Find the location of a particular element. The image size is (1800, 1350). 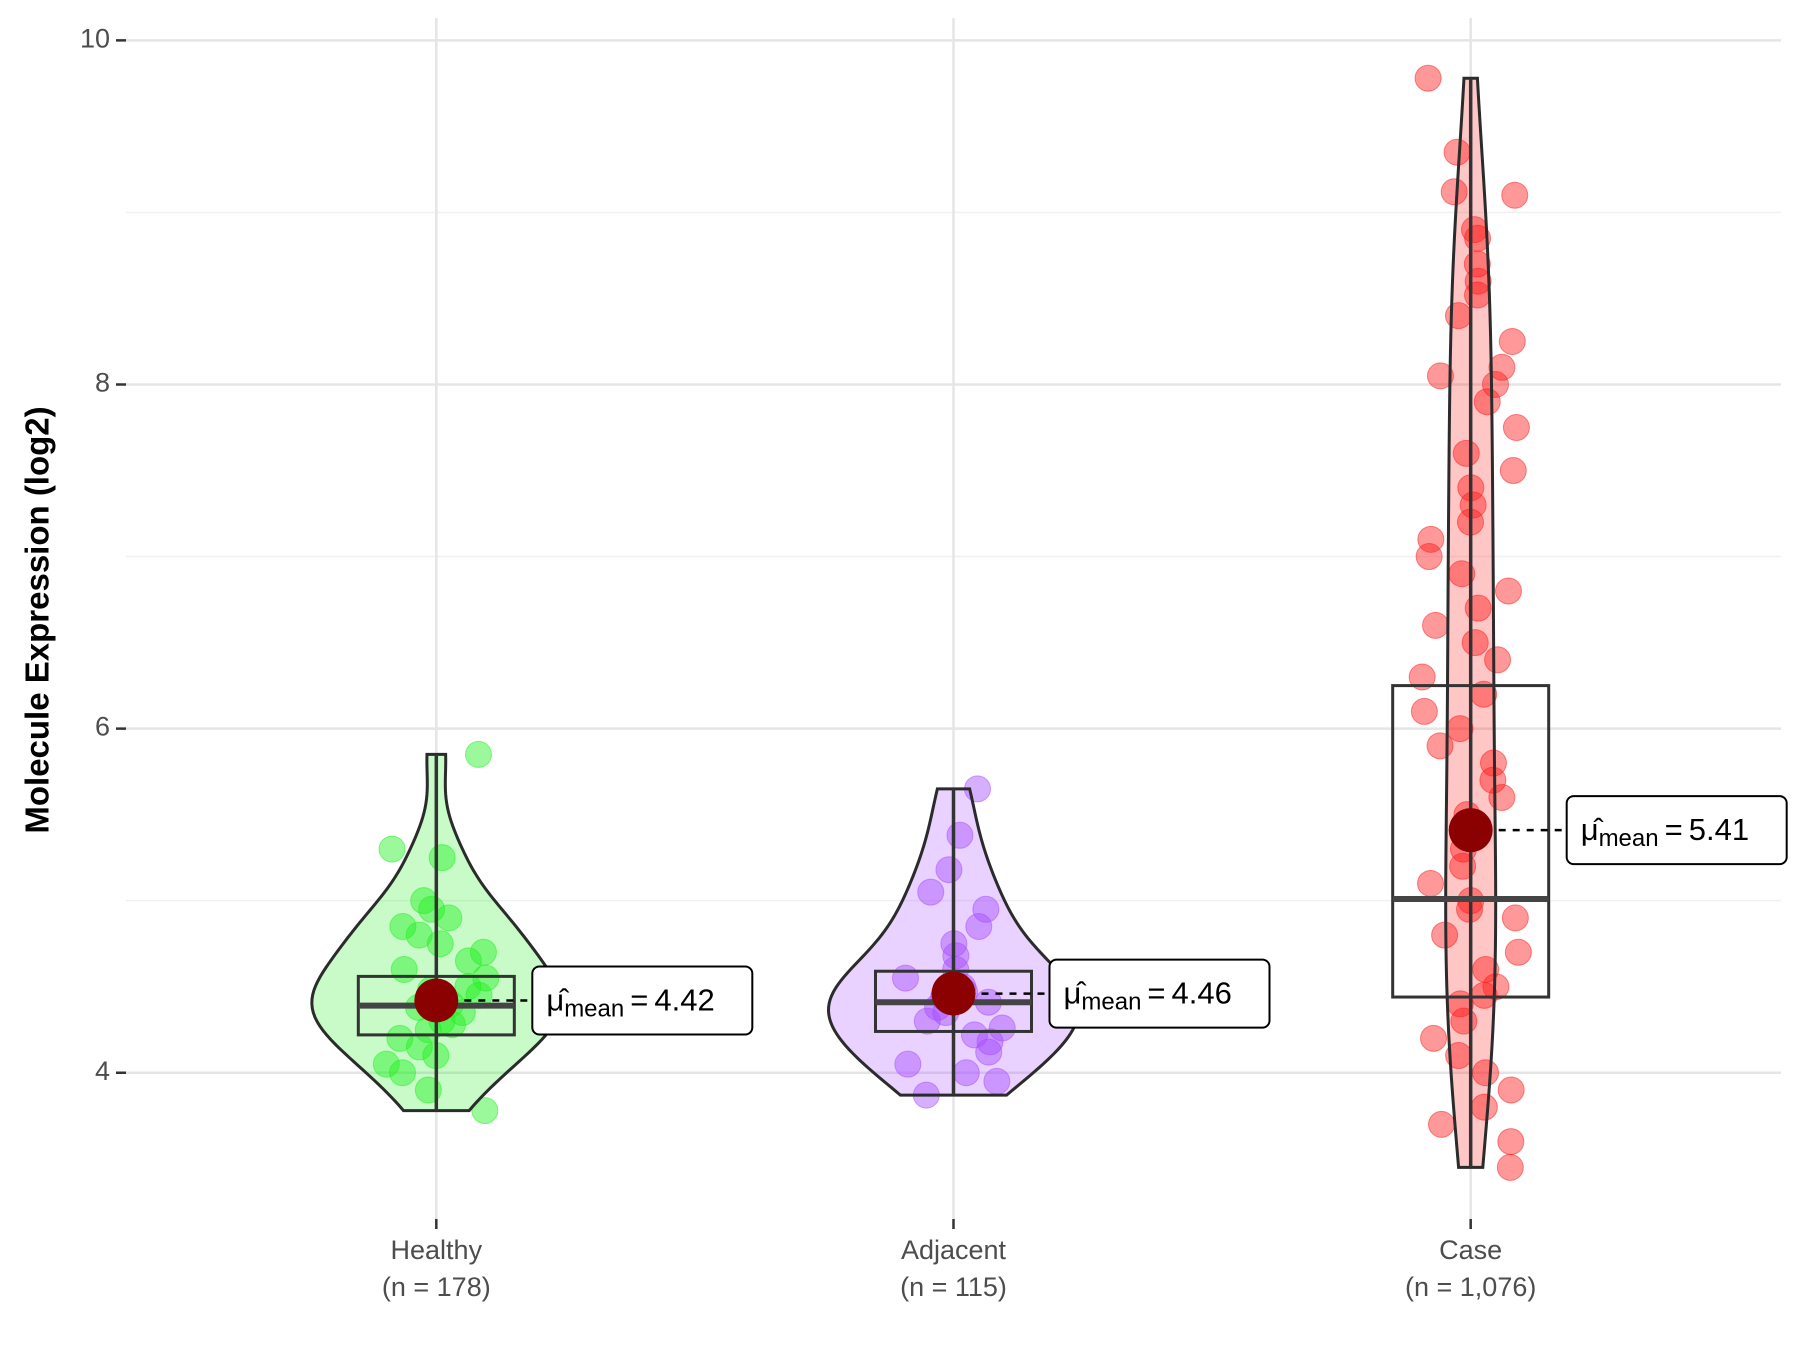

x-tick-sublabel: (n = 1,076) is located at coordinates (1470, 1287).